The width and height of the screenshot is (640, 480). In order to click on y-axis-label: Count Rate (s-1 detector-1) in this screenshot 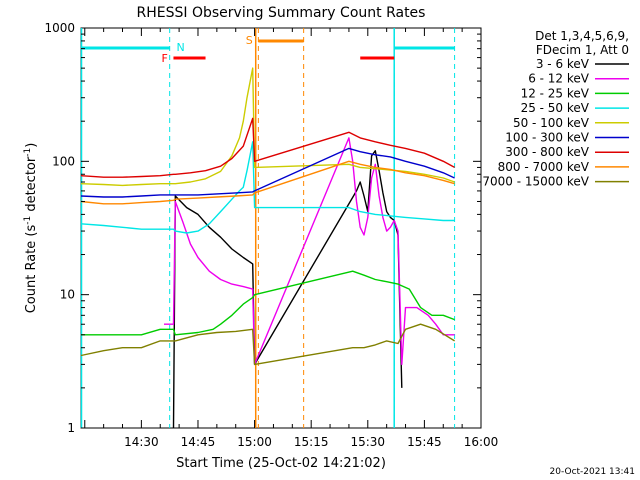, I will do `click(31, 228)`.